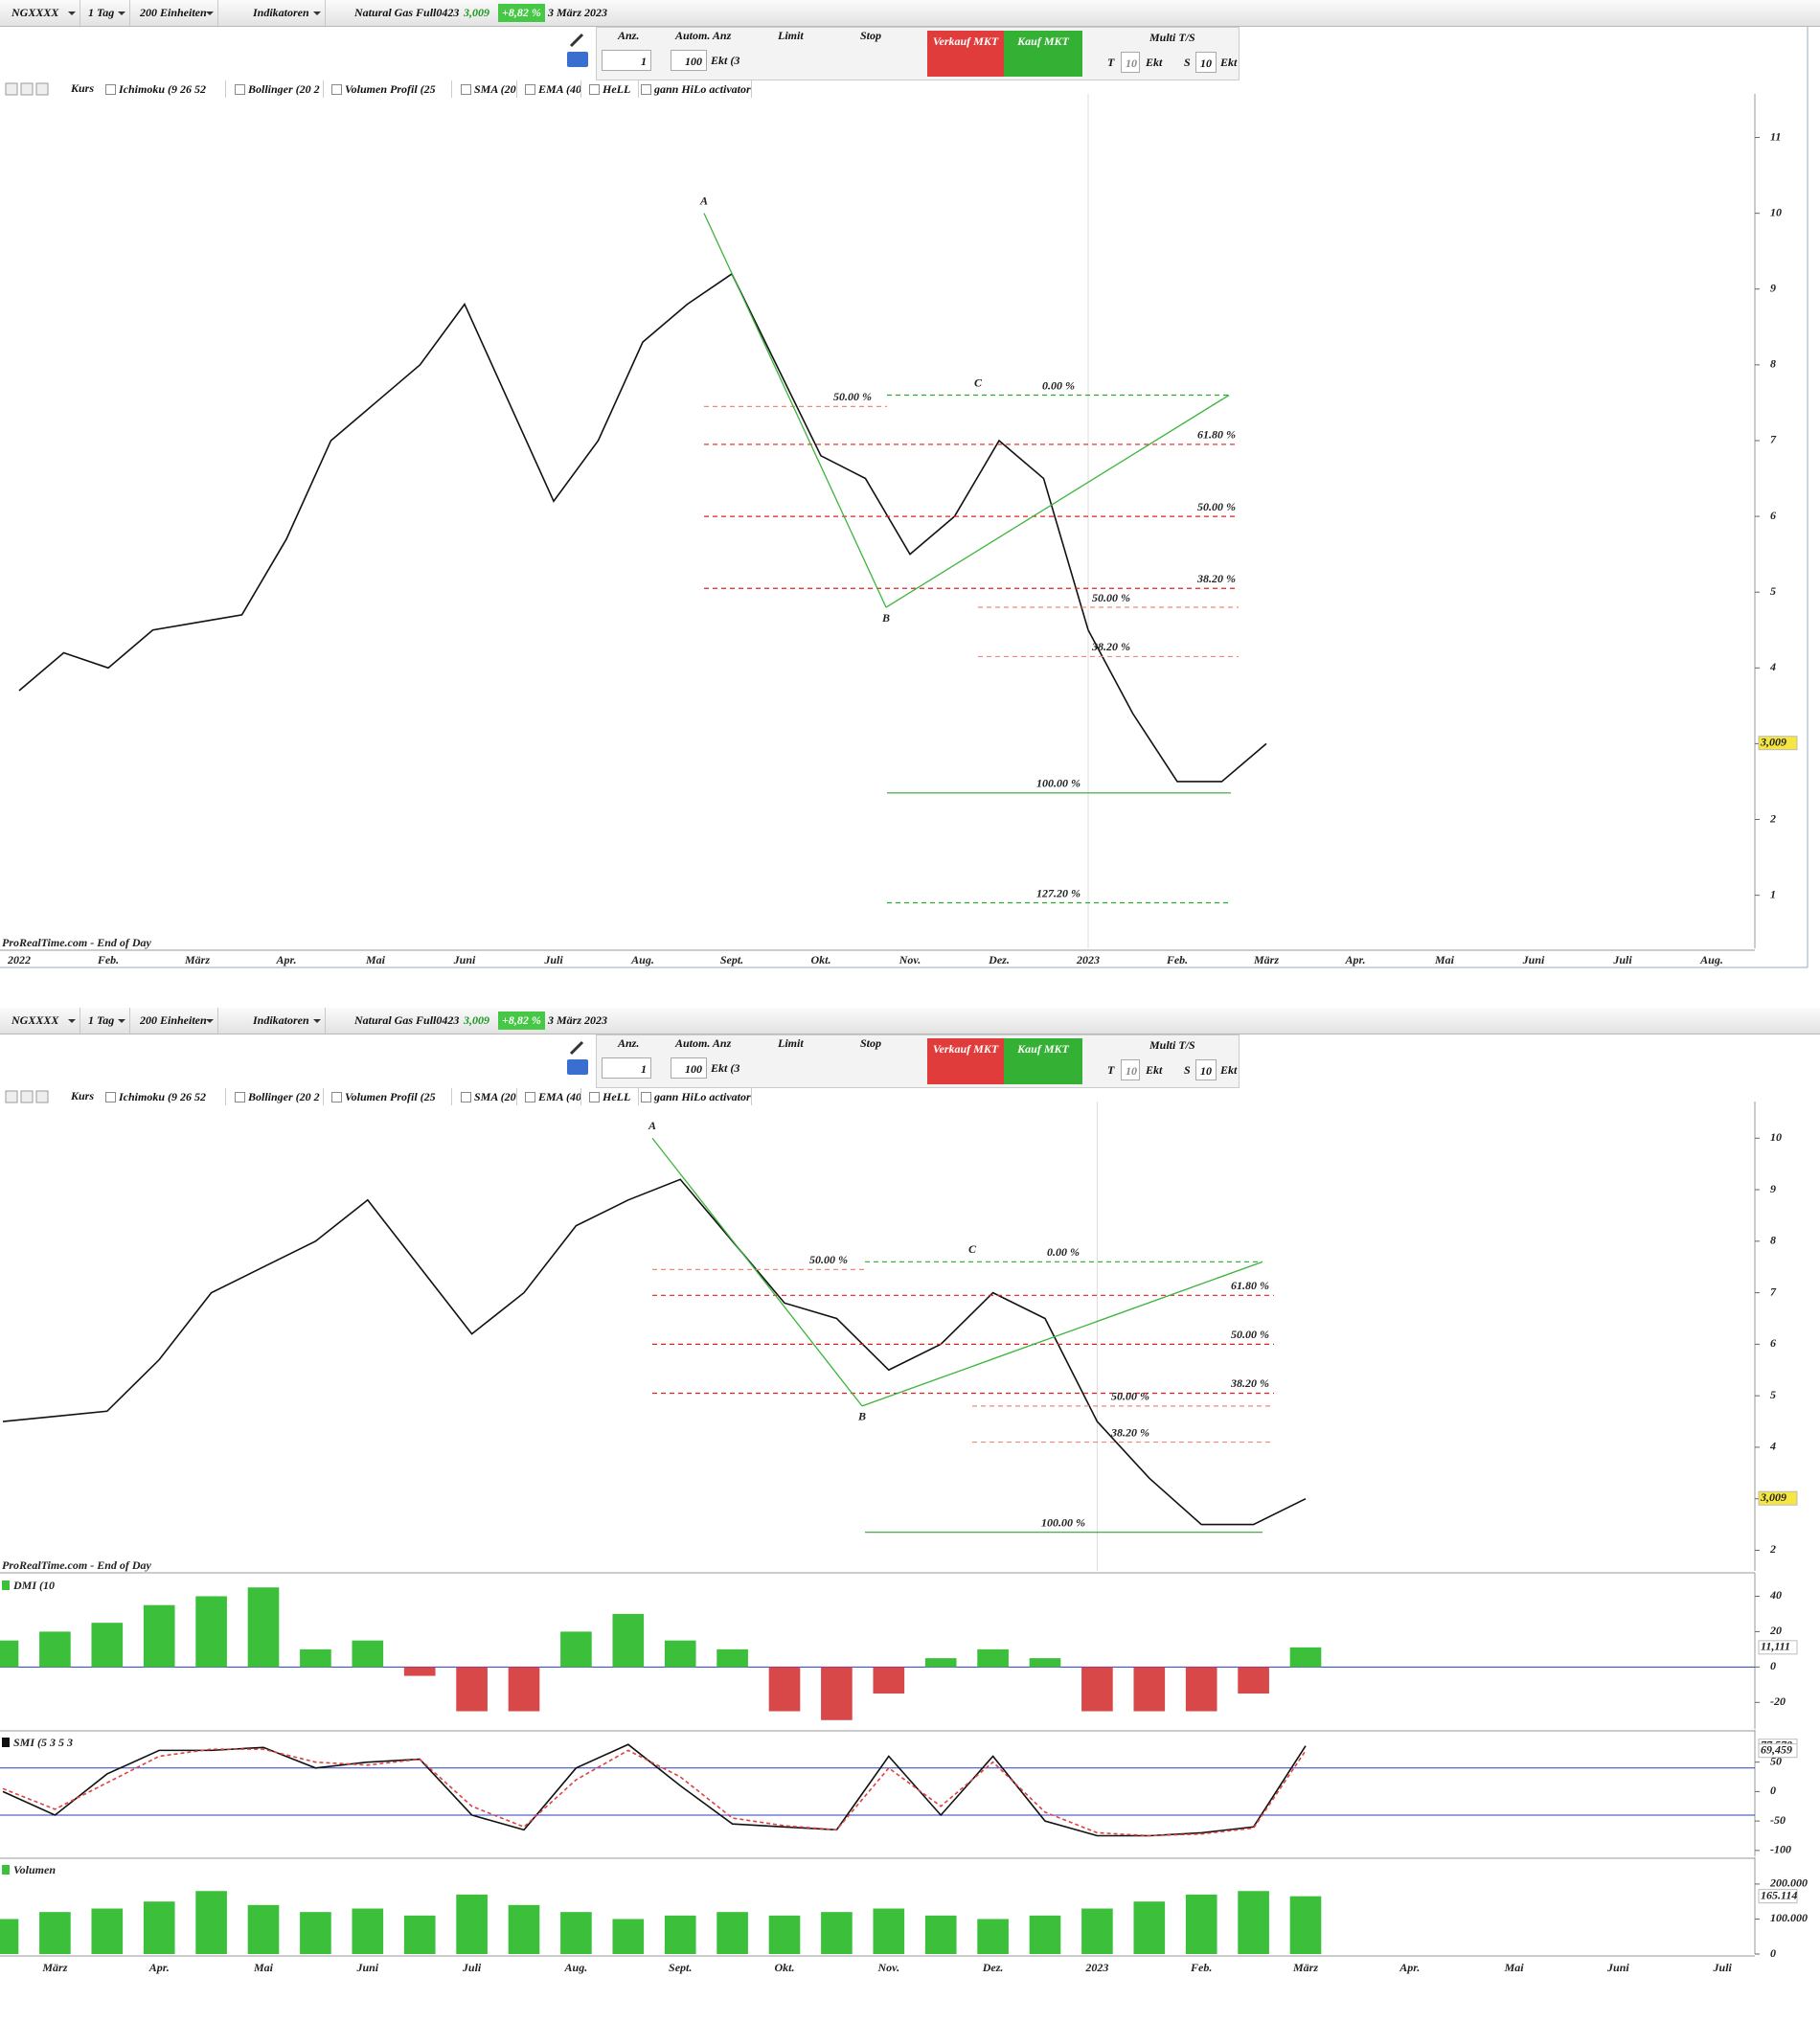 This screenshot has height=2023, width=1820. I want to click on y-tick-label: 40, so click(1775, 1595).